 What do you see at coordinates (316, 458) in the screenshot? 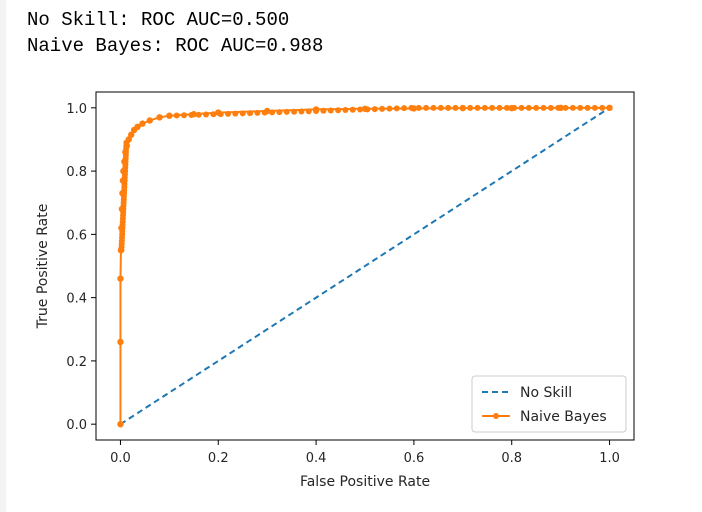
I see `x-tick-label: 0.4` at bounding box center [316, 458].